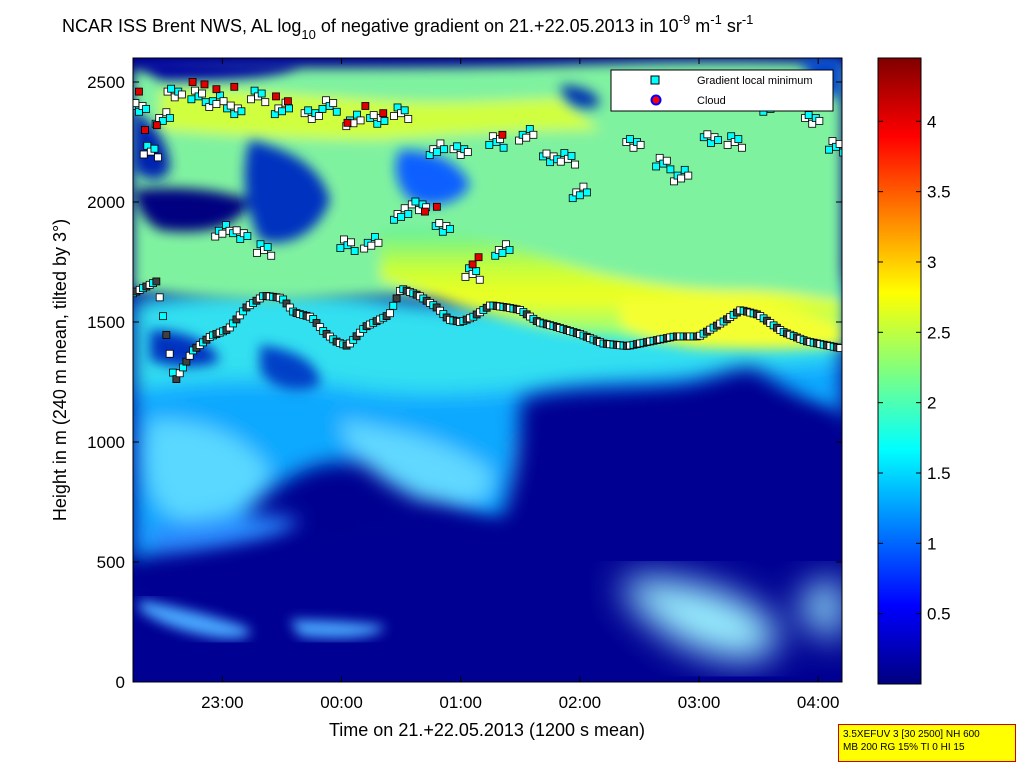 The height and width of the screenshot is (767, 1023). What do you see at coordinates (931, 121) in the screenshot?
I see `cbar-tick-label-7: 4` at bounding box center [931, 121].